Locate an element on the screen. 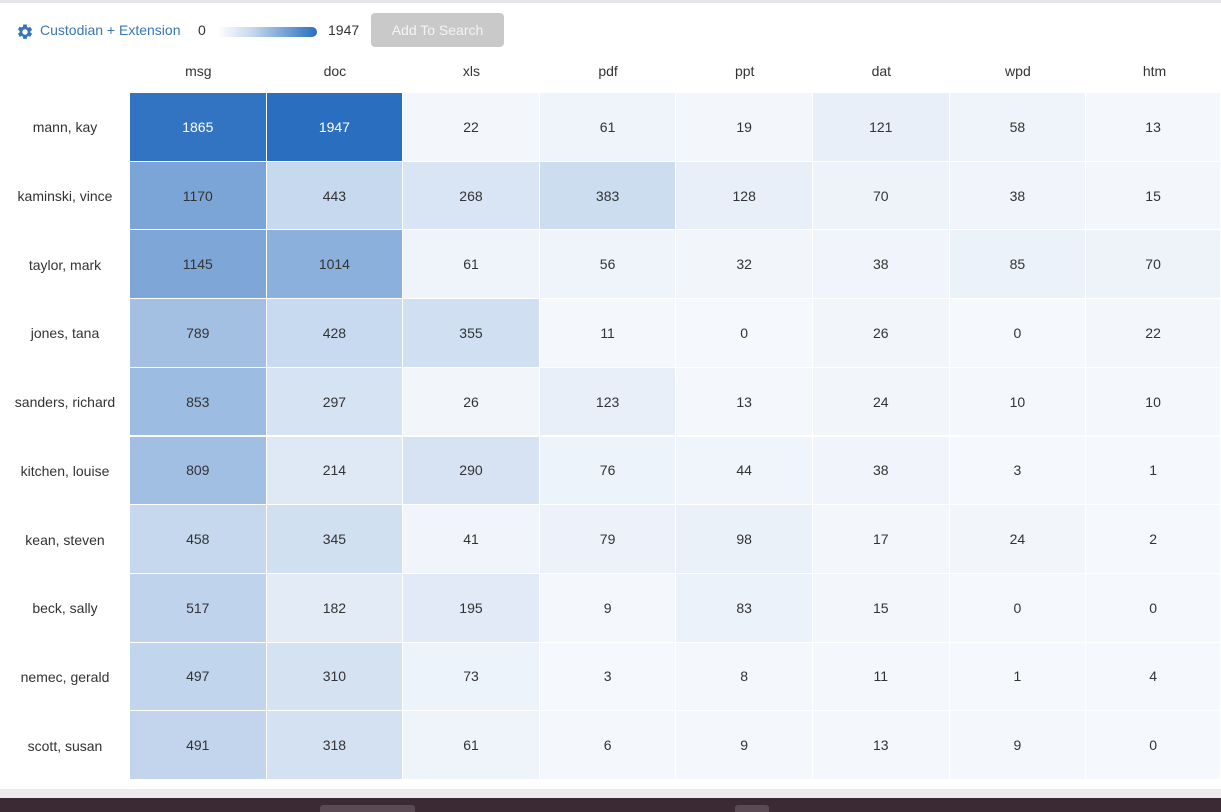  heatmap-cell: 73 is located at coordinates (471, 677).